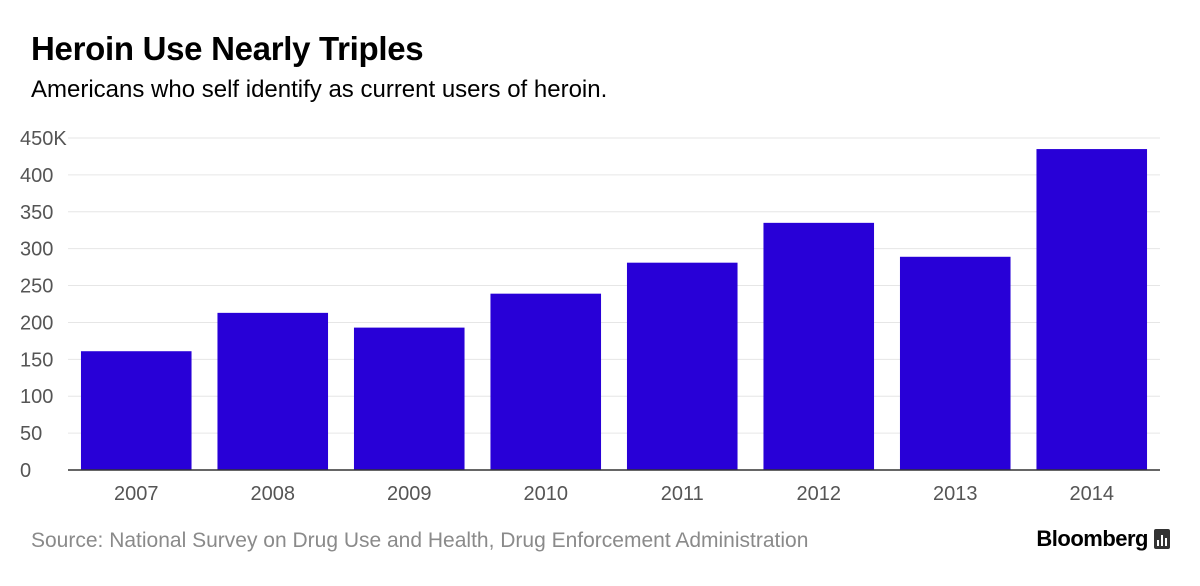 This screenshot has height=586, width=1200. What do you see at coordinates (36, 250) in the screenshot?
I see `y-tick-label: 300` at bounding box center [36, 250].